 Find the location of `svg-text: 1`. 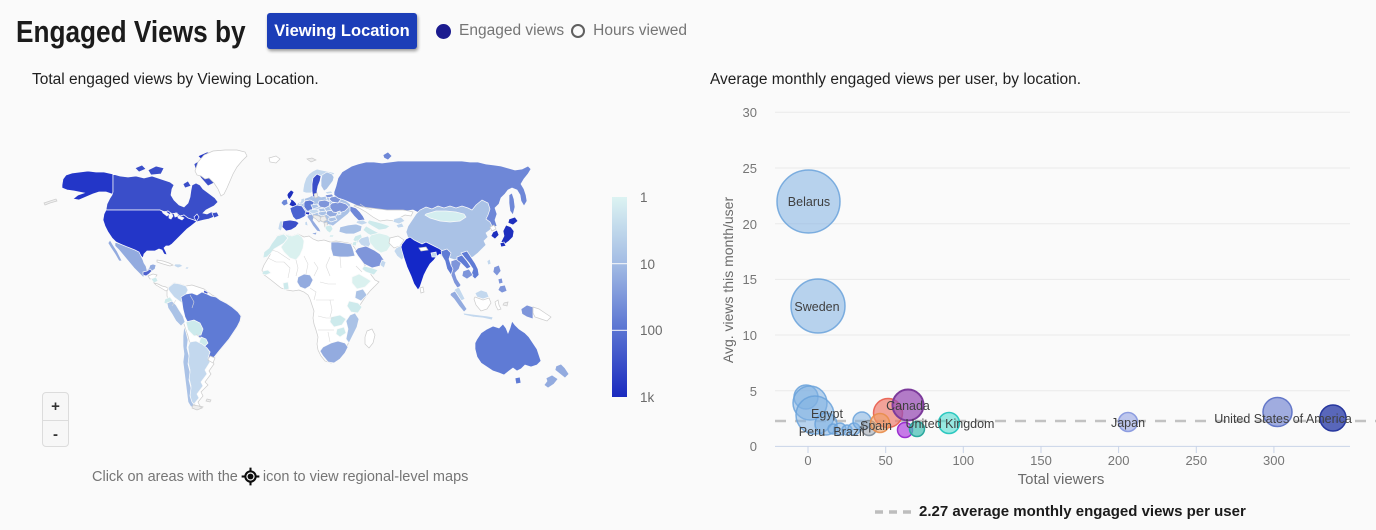

svg-text: 1 is located at coordinates (644, 197).